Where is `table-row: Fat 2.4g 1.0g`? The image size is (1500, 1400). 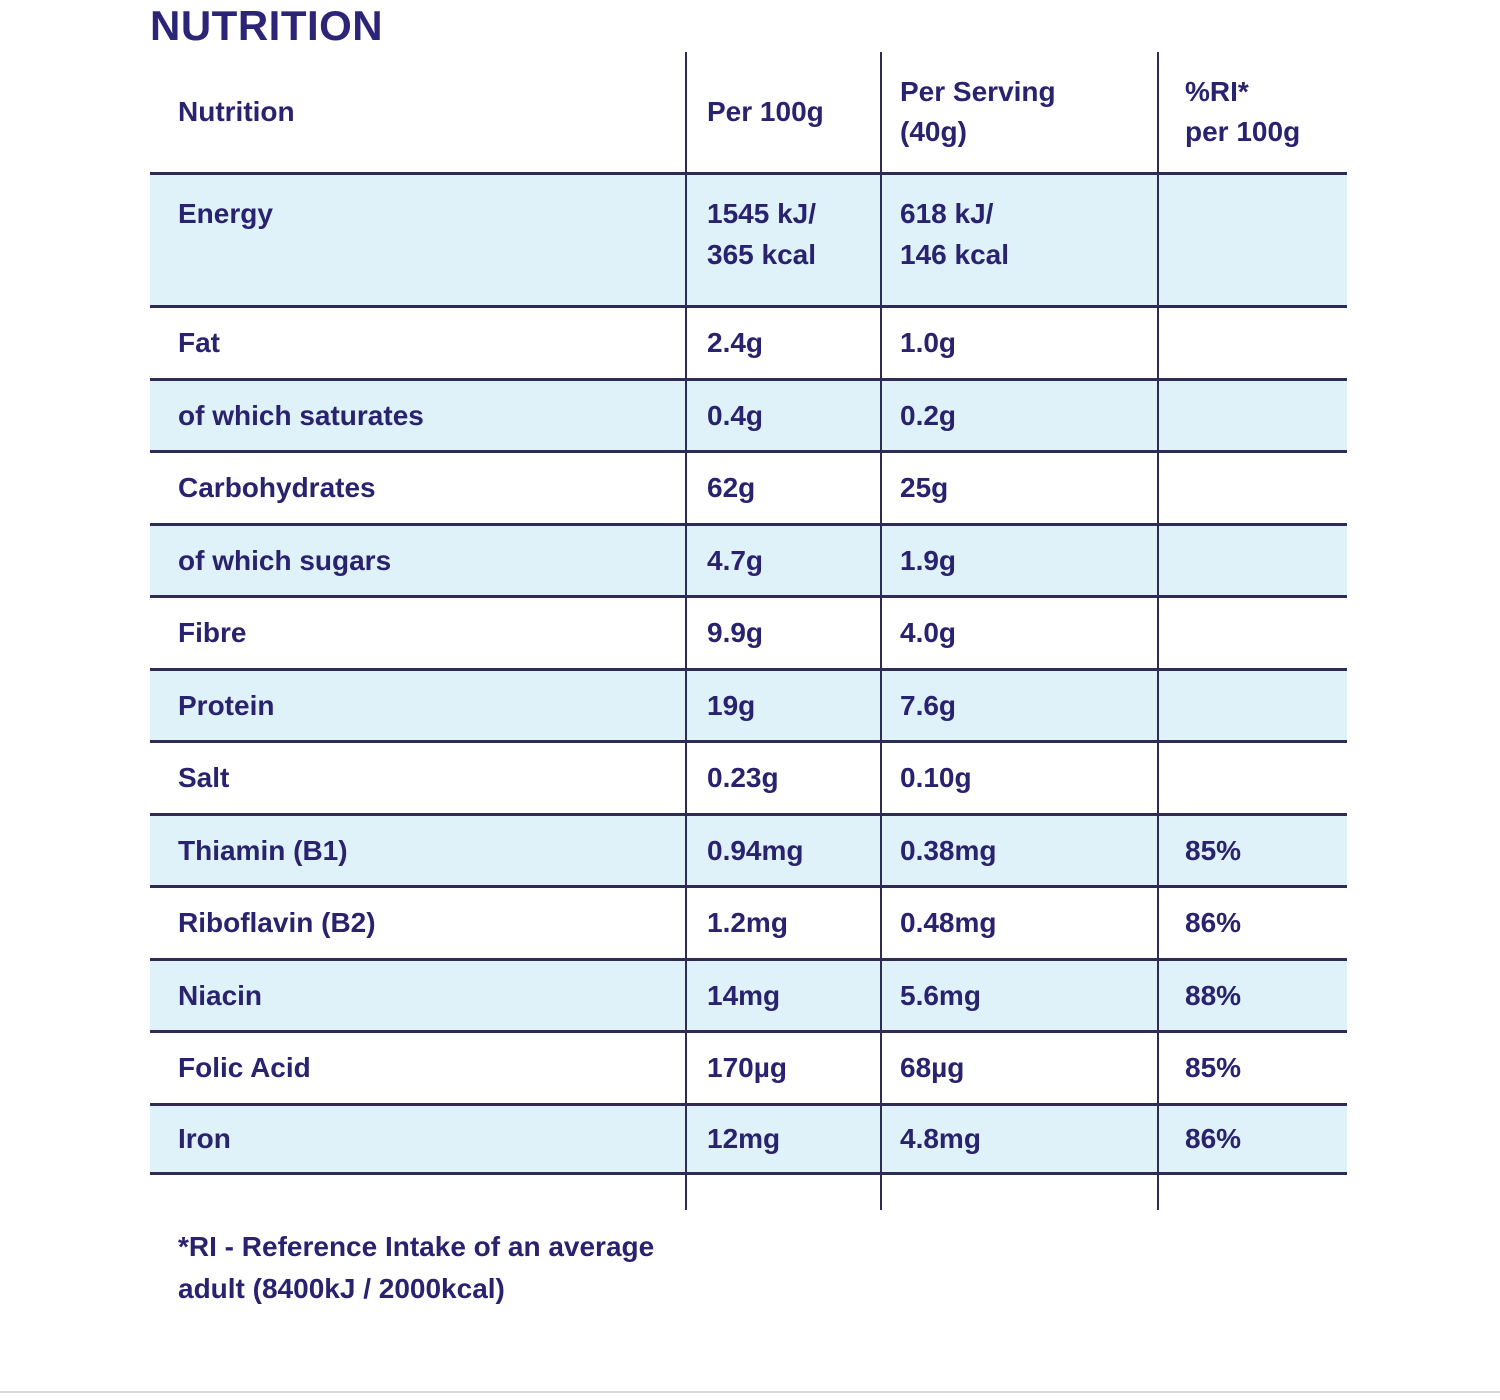
table-row: Fat 2.4g 1.0g is located at coordinates (748, 341).